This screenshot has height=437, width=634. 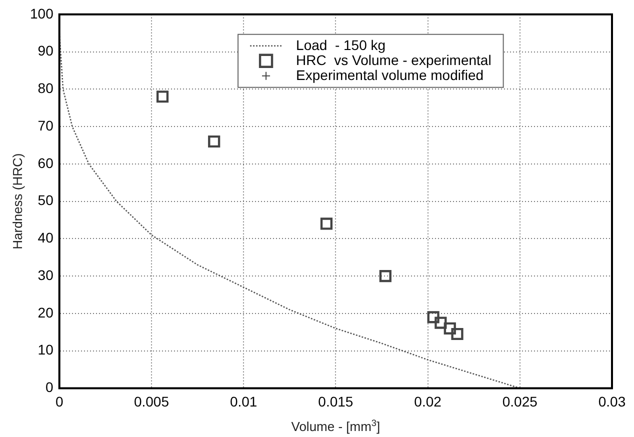 I want to click on x-tick-label: 0.02, so click(x=428, y=401).